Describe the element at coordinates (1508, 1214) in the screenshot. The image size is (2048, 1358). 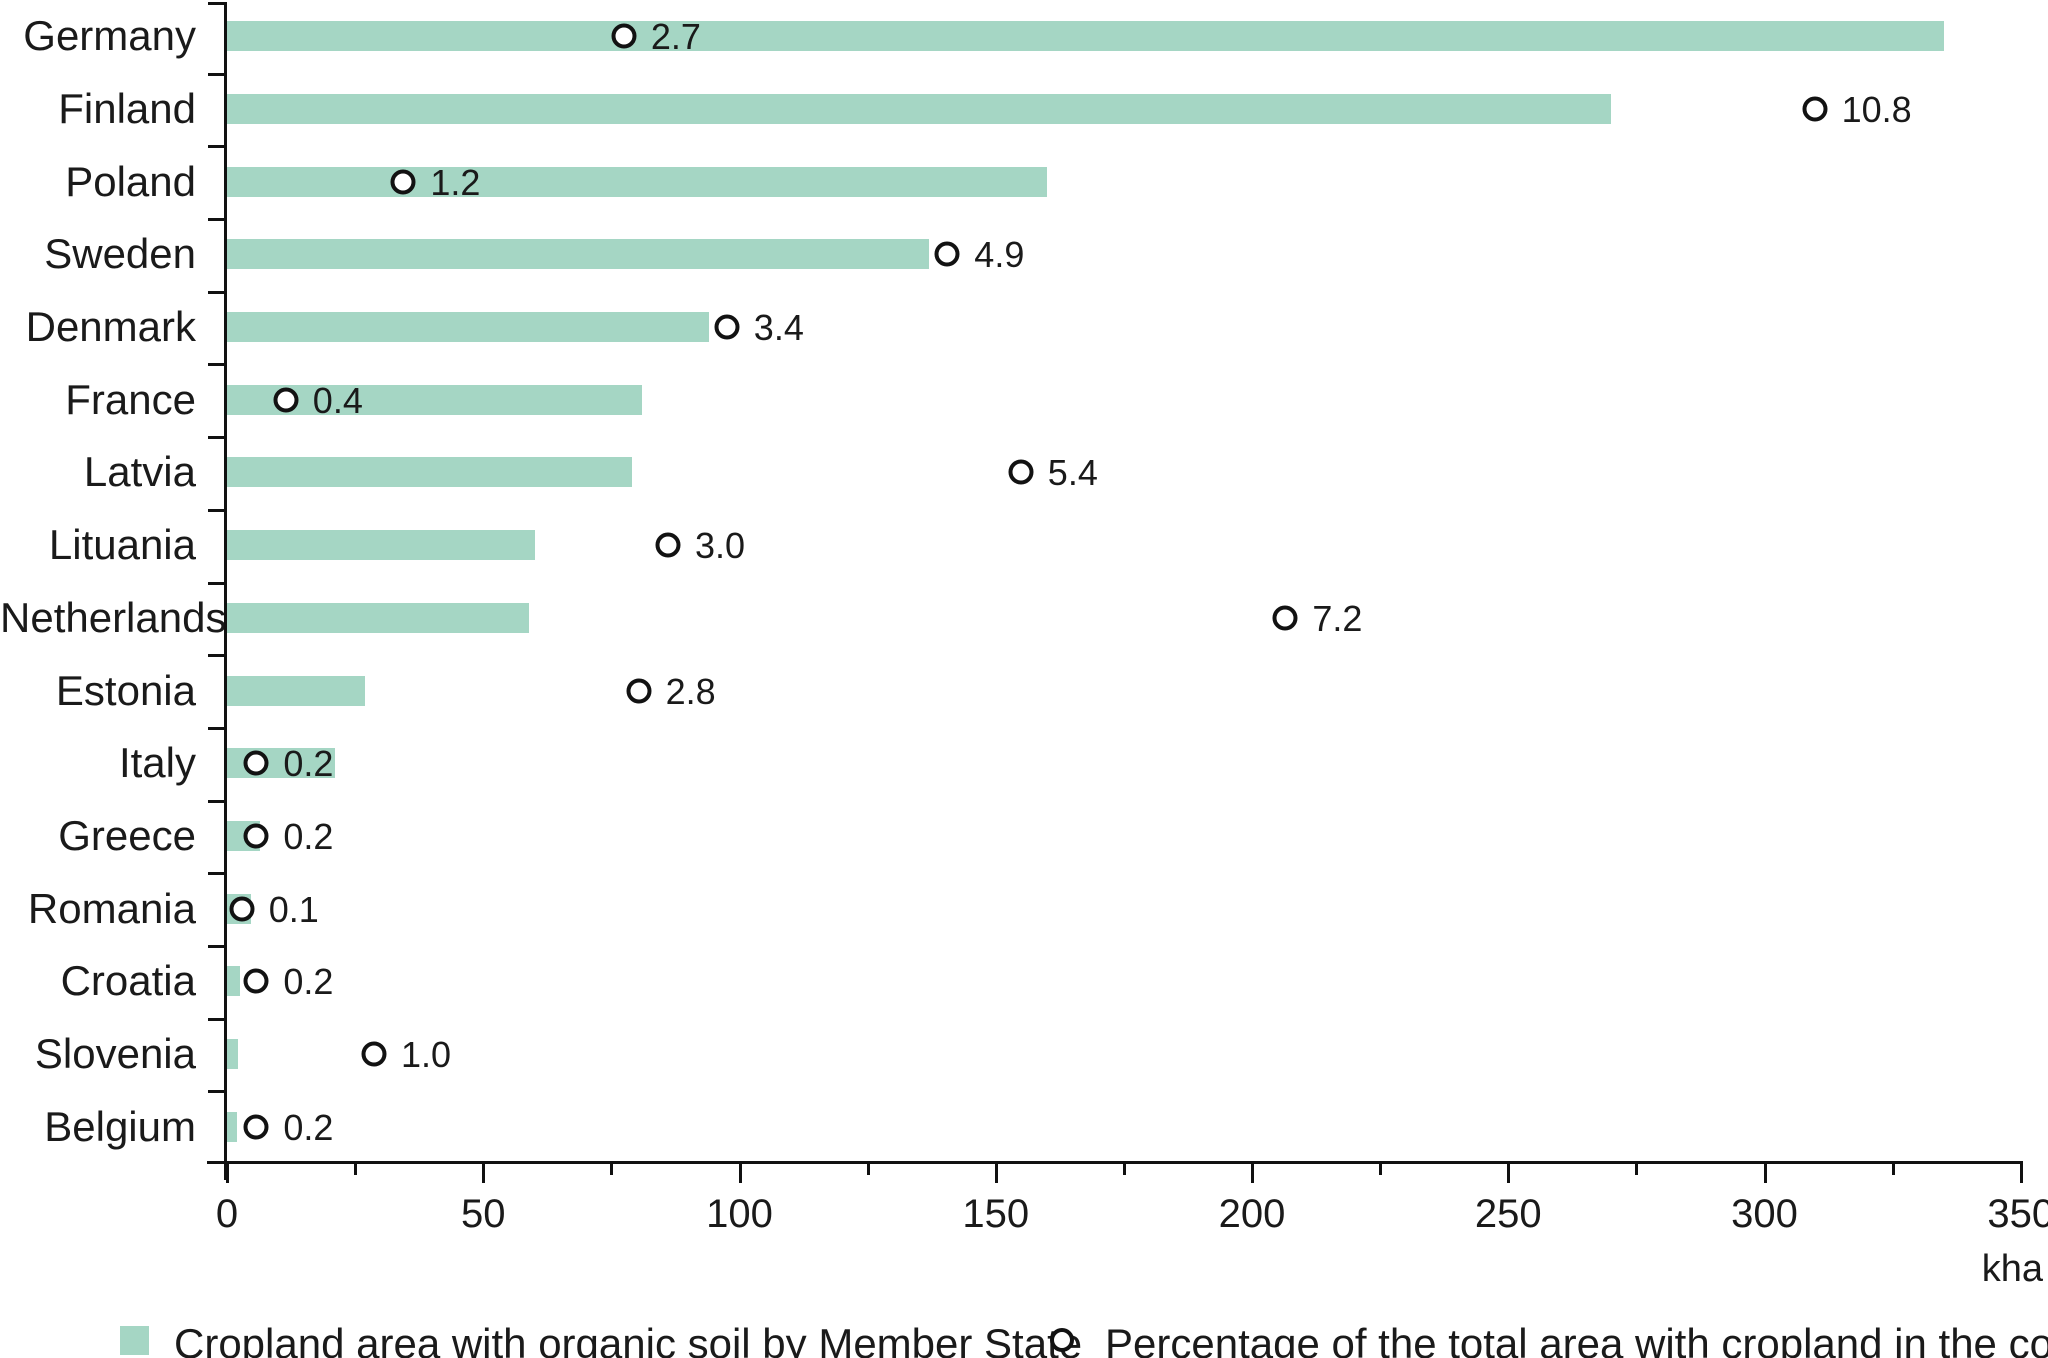
I see `x-axis-tick-label-250: 250` at that location.